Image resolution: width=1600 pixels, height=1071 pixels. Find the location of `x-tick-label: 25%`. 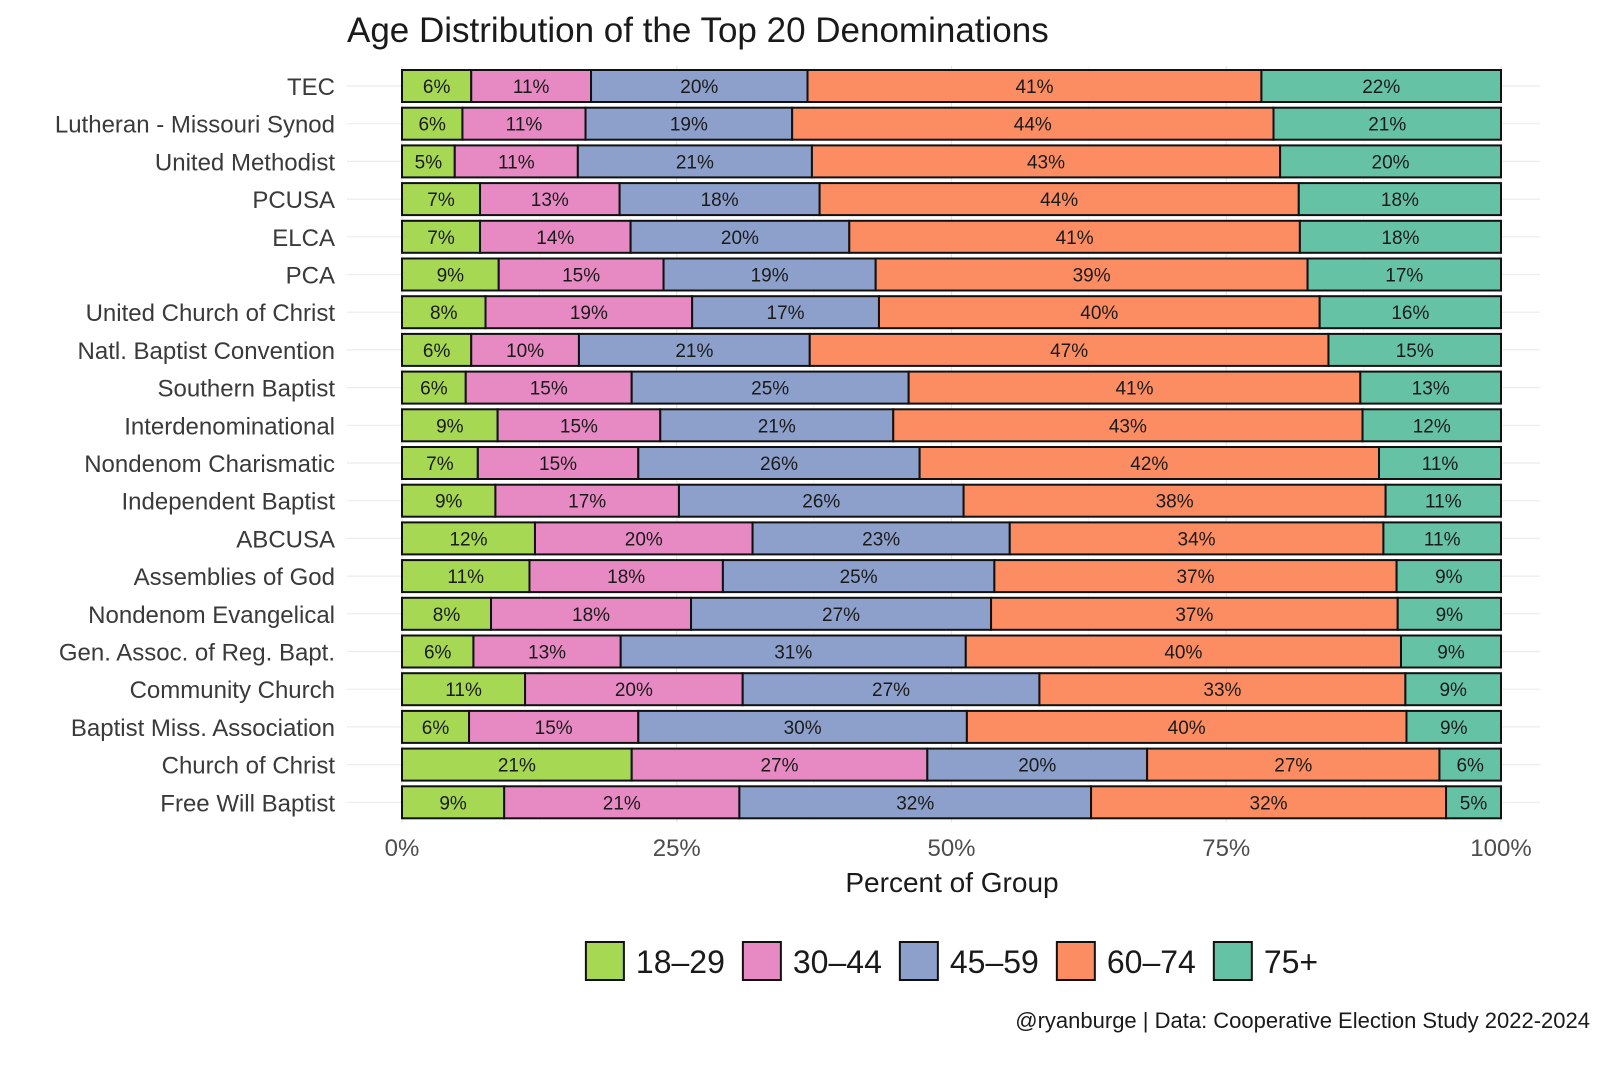

x-tick-label: 25% is located at coordinates (677, 848).